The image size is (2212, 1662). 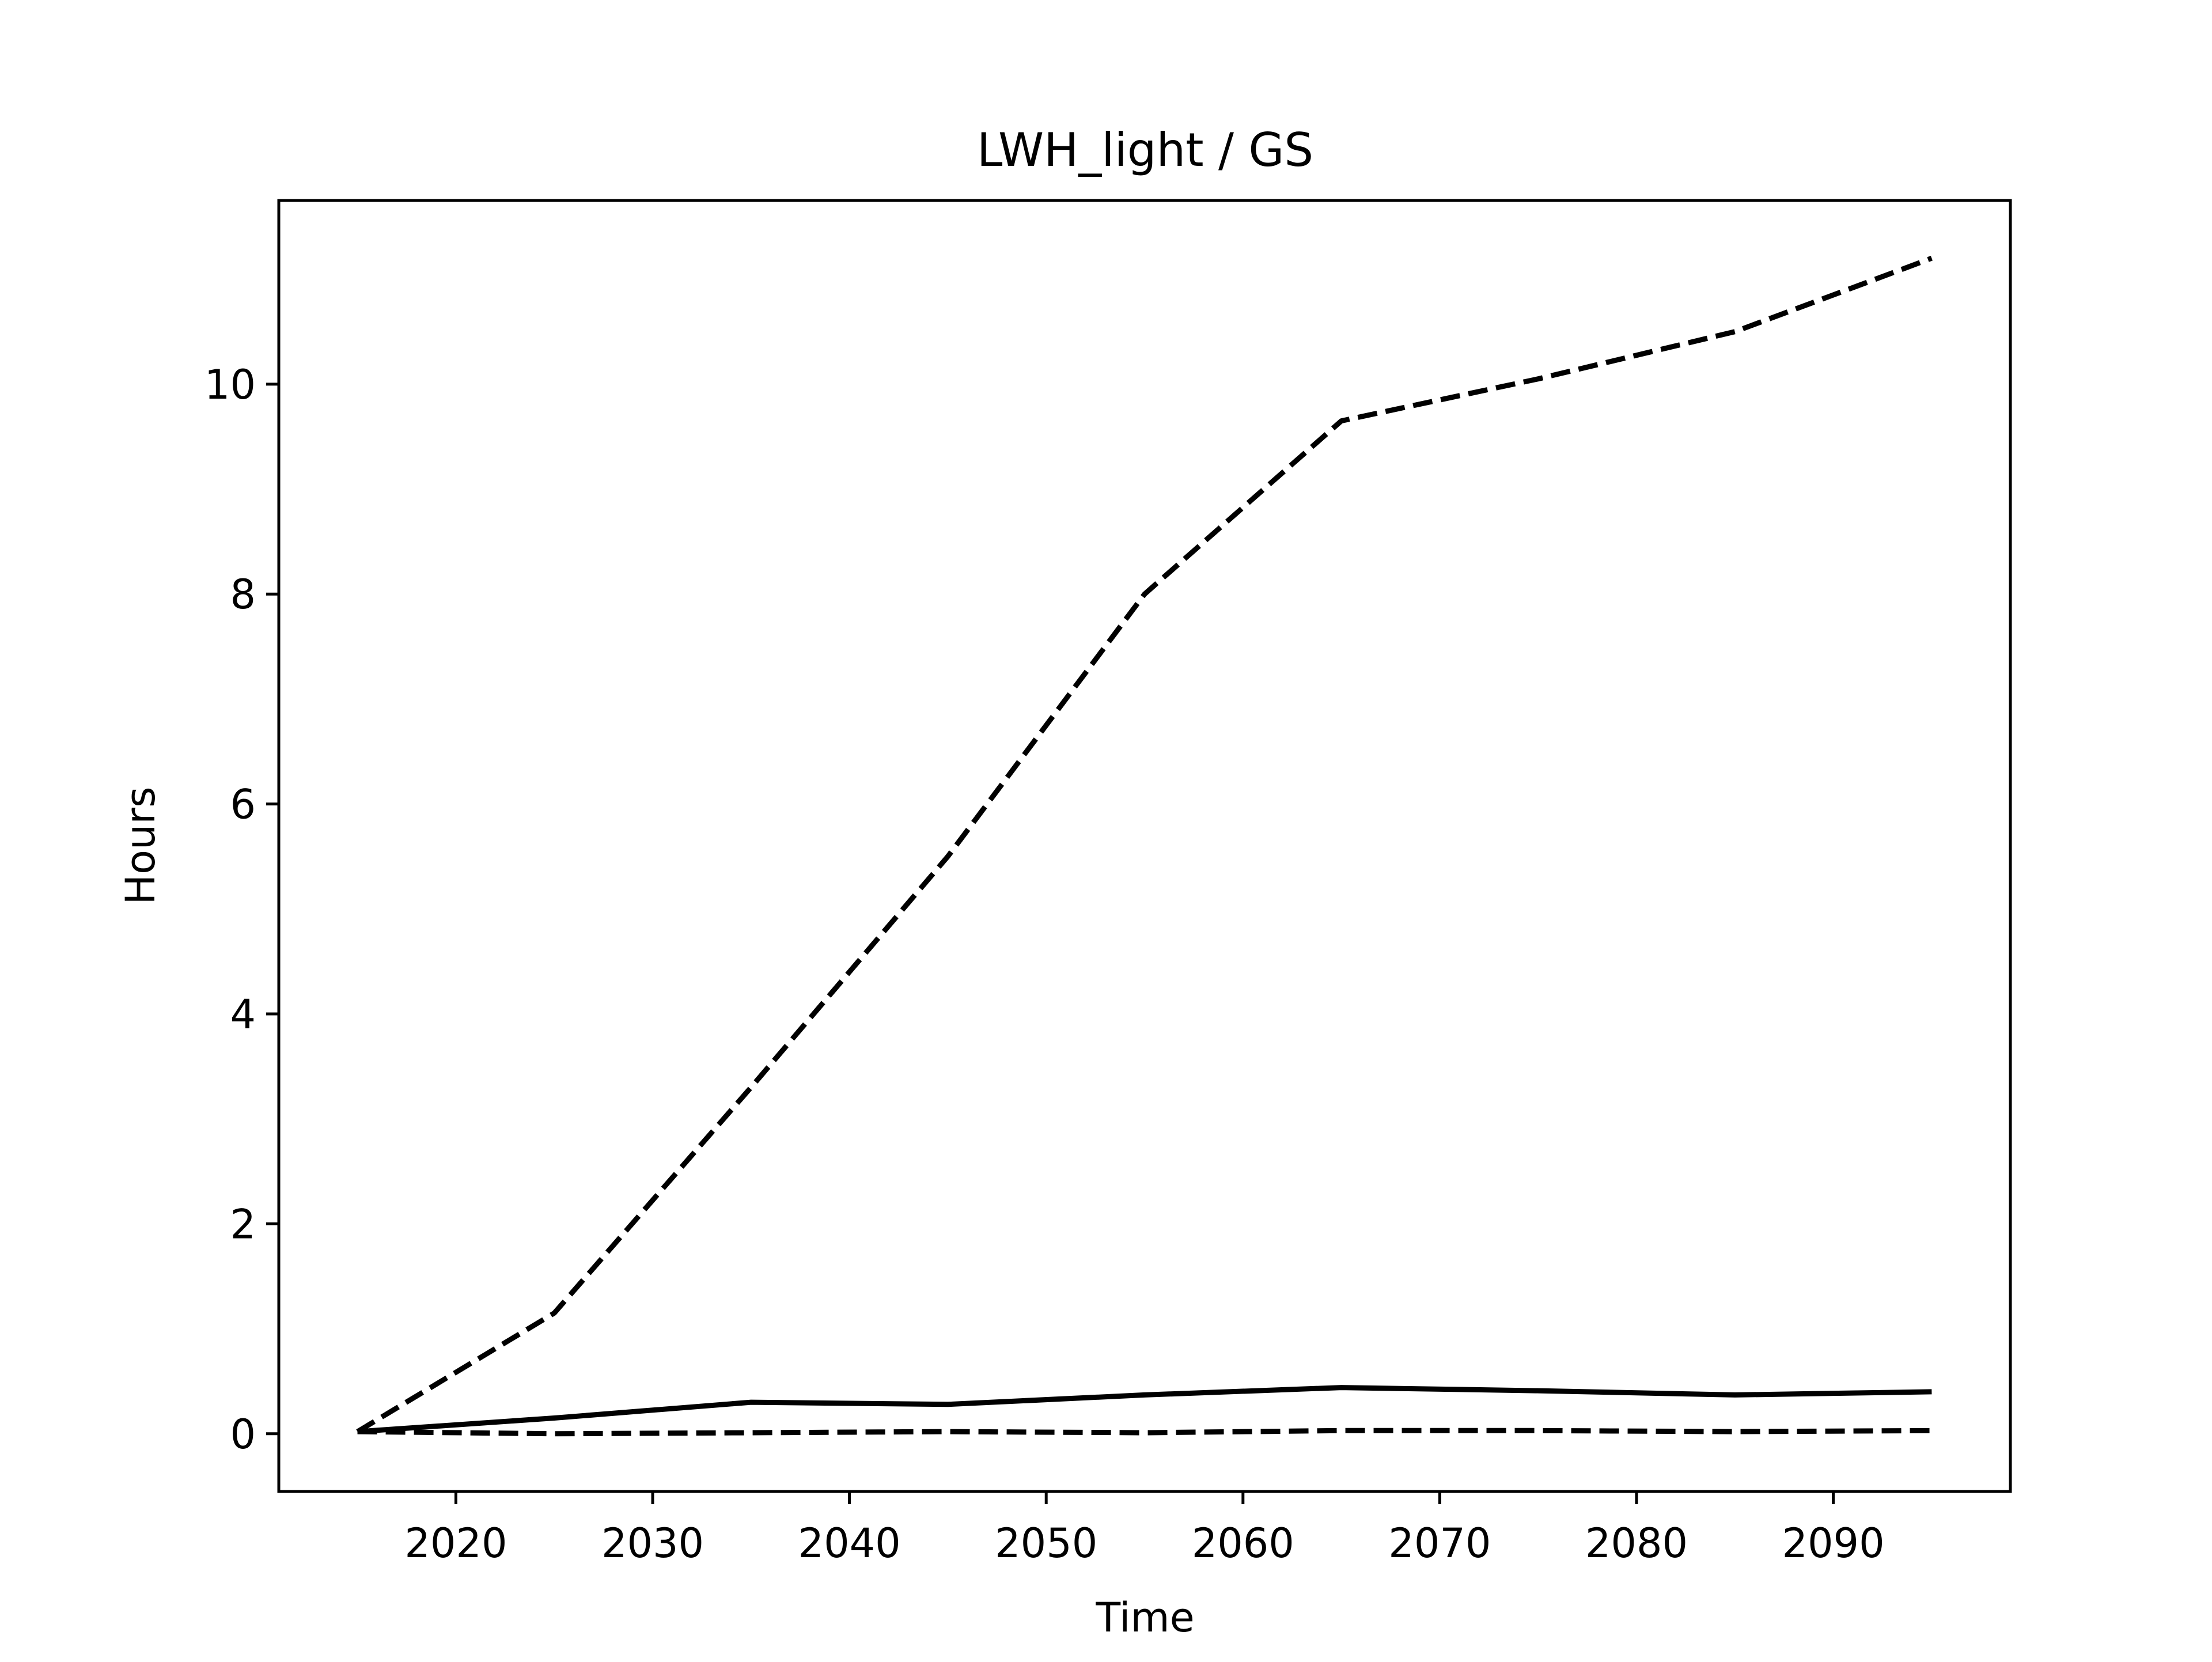 I want to click on y-tick-label: 6, so click(x=243, y=805).